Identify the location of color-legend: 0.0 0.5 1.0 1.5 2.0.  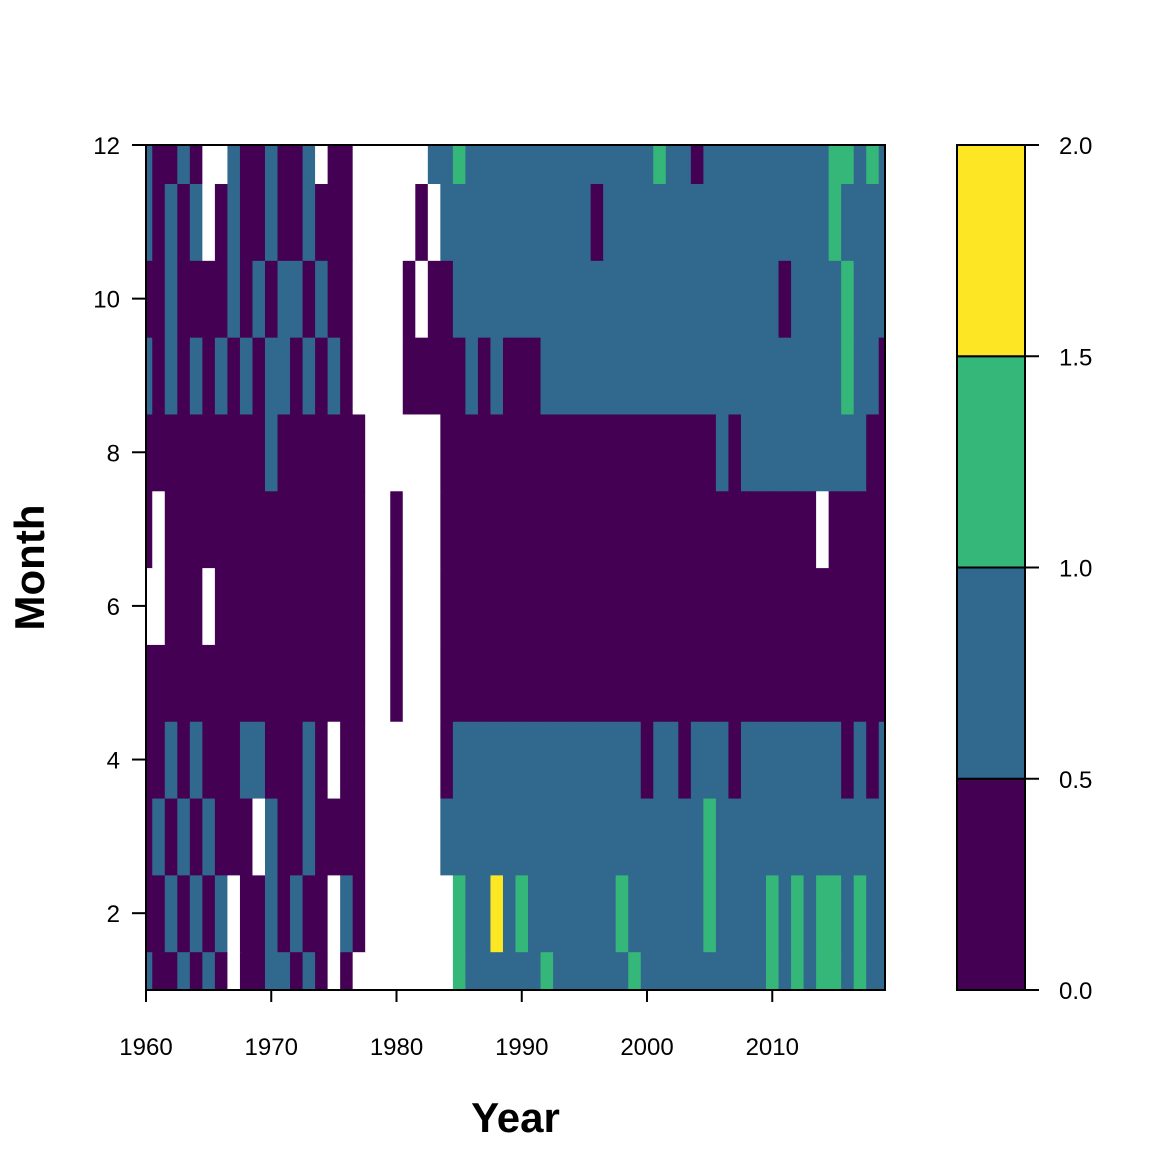
(1024, 569).